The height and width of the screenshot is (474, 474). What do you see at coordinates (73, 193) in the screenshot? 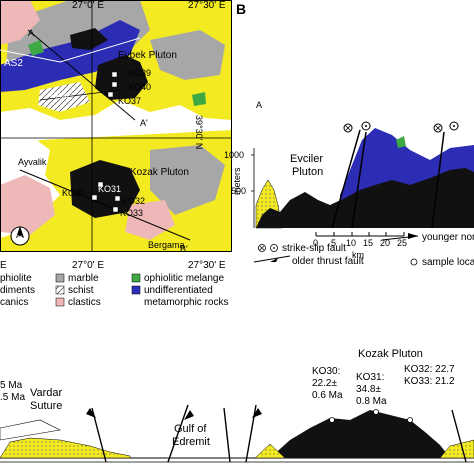
I see `sample-label: KO30` at bounding box center [73, 193].